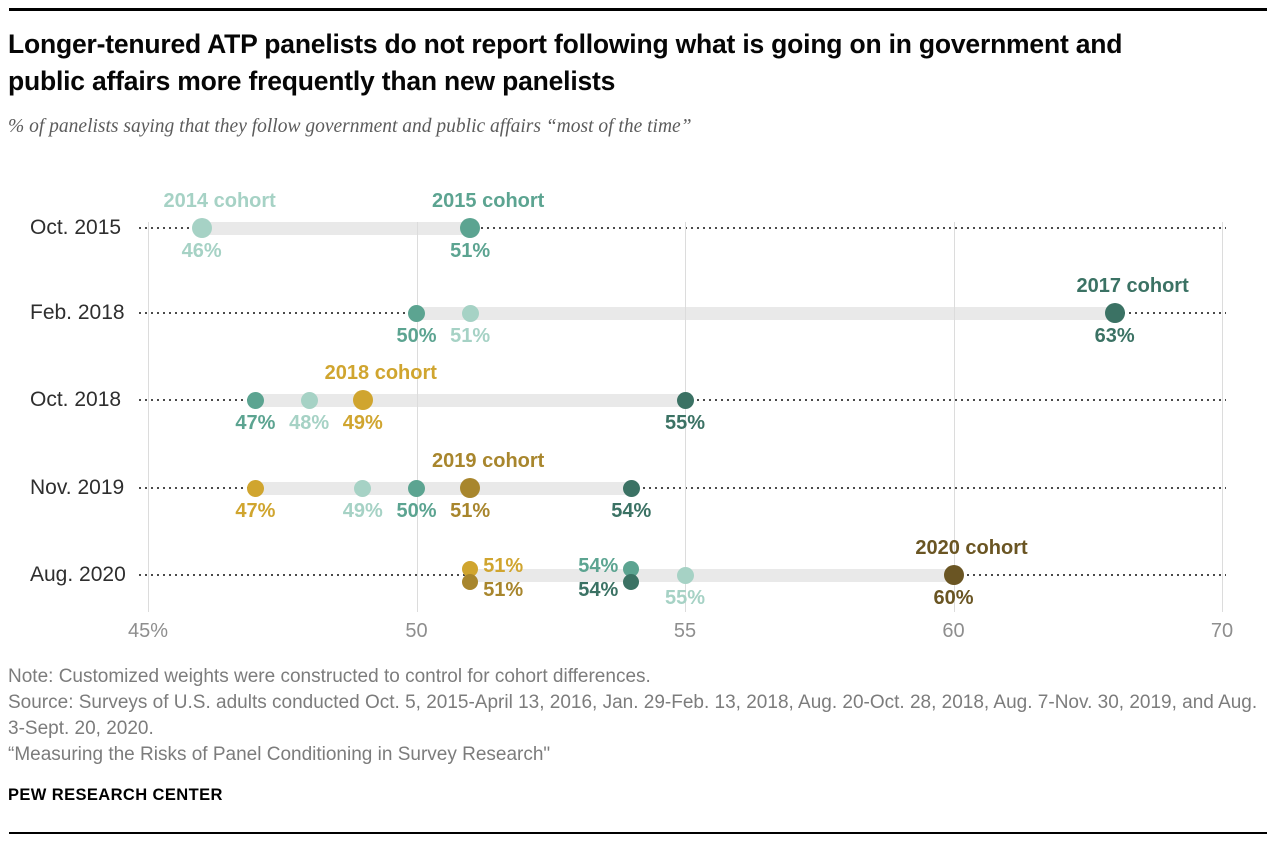 The width and height of the screenshot is (1276, 846). Describe the element at coordinates (971, 548) in the screenshot. I see `cohort-callout-label: 2020 cohort` at that location.